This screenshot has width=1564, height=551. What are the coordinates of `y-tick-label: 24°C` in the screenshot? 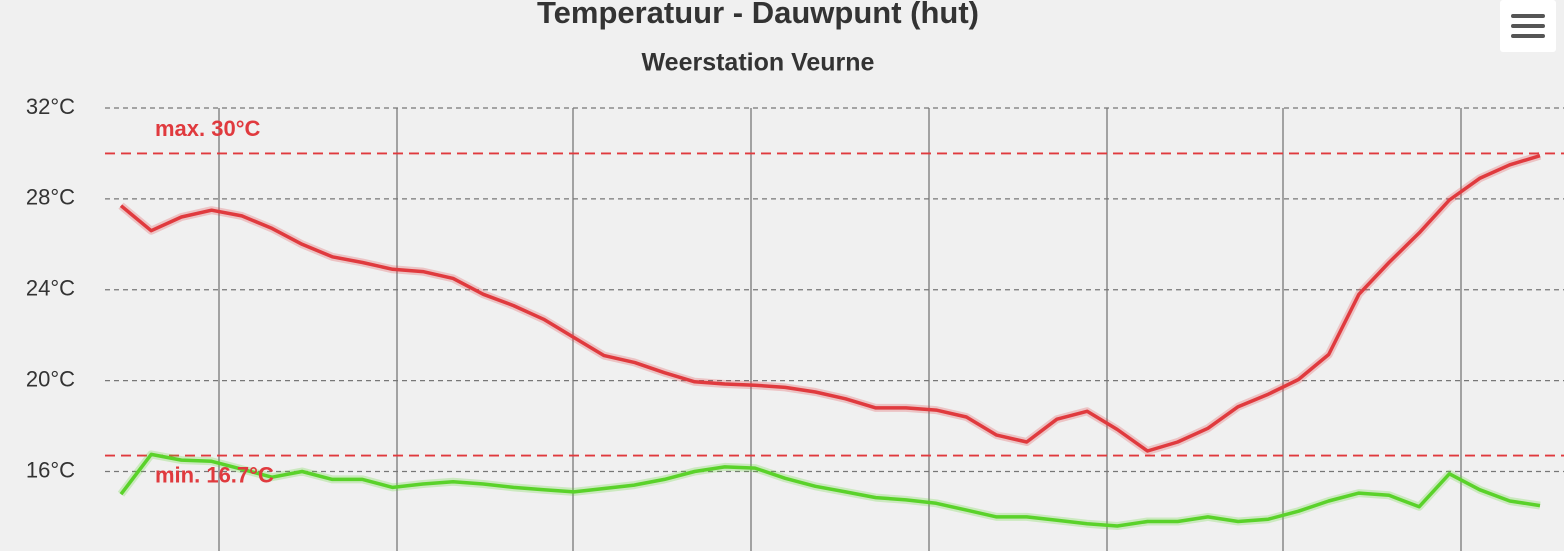 It's located at (50, 288).